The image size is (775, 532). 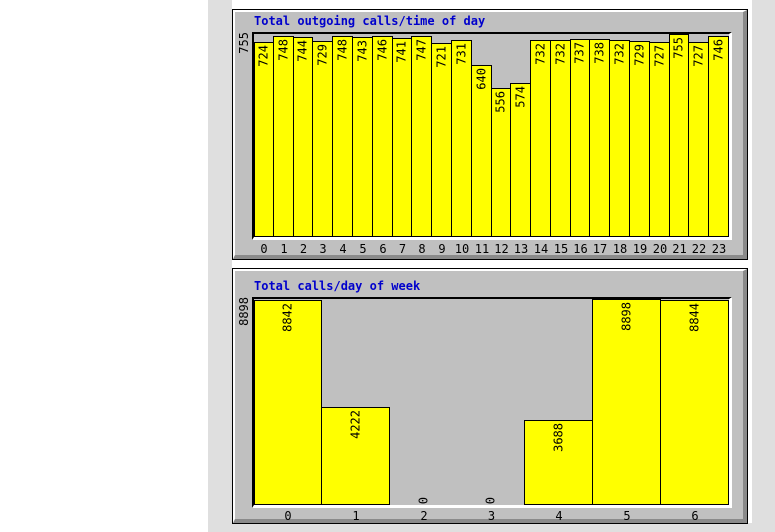 What do you see at coordinates (520, 135) in the screenshot?
I see `bar-slot-13: 574` at bounding box center [520, 135].